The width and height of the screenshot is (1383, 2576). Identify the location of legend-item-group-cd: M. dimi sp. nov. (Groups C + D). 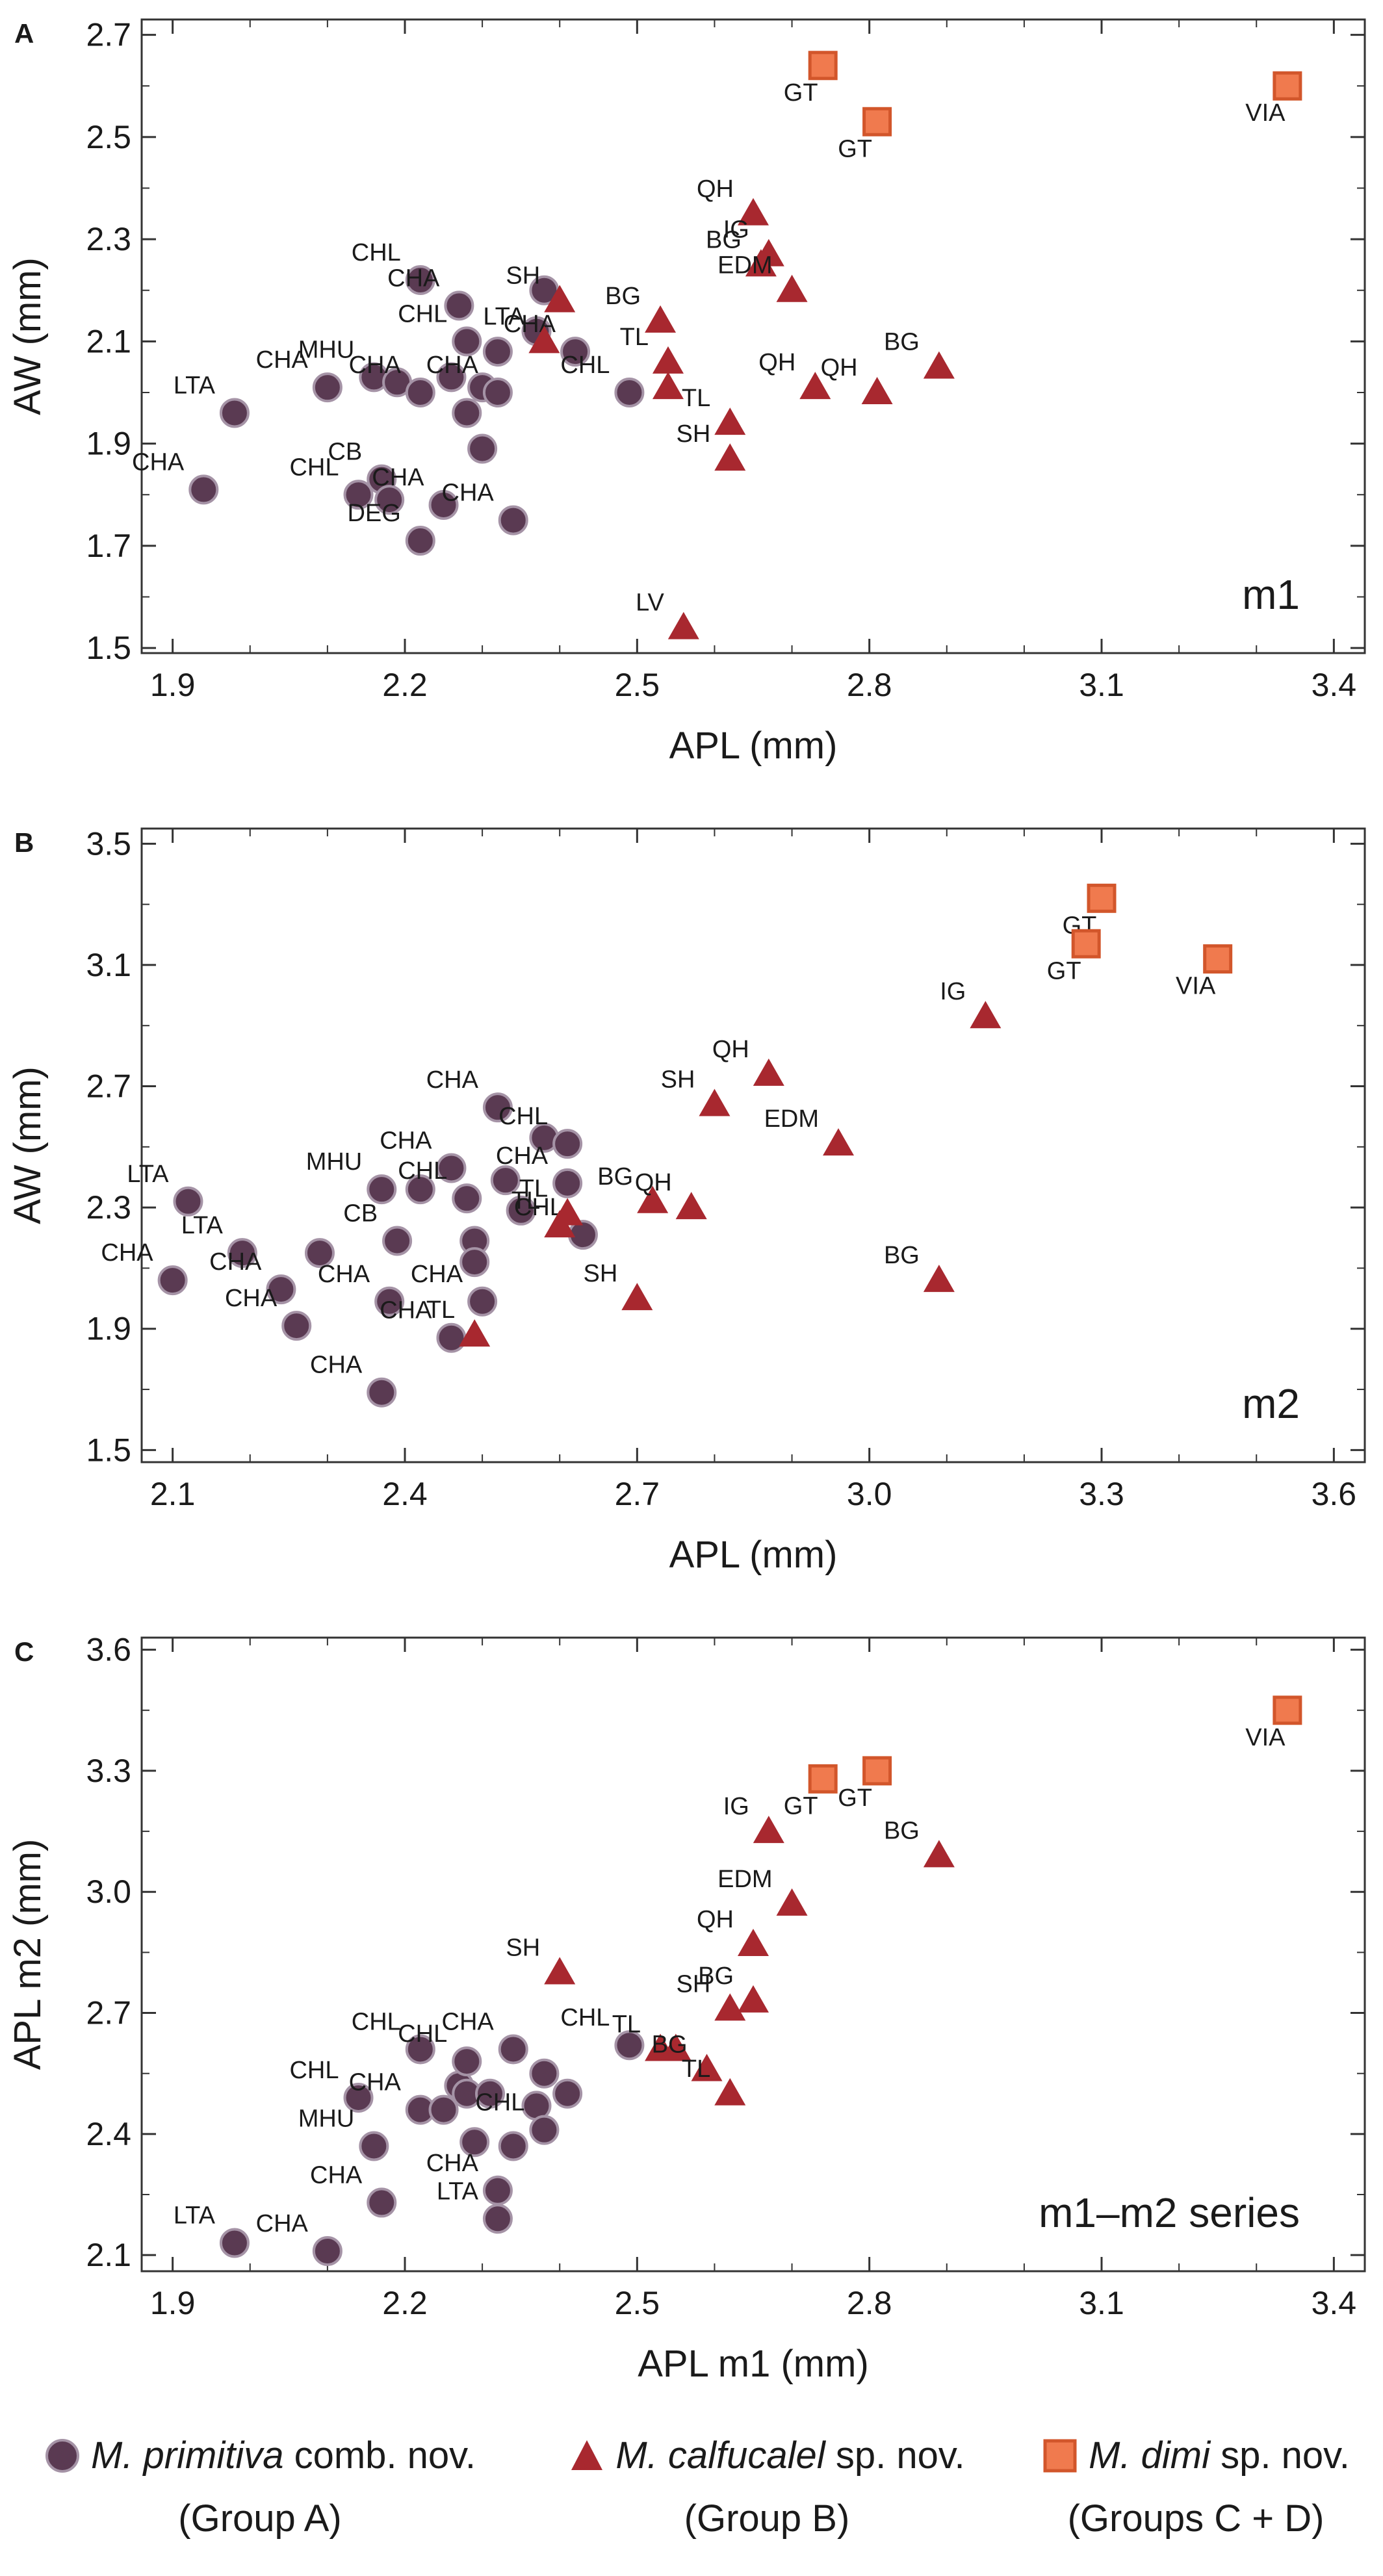
(1196, 2487).